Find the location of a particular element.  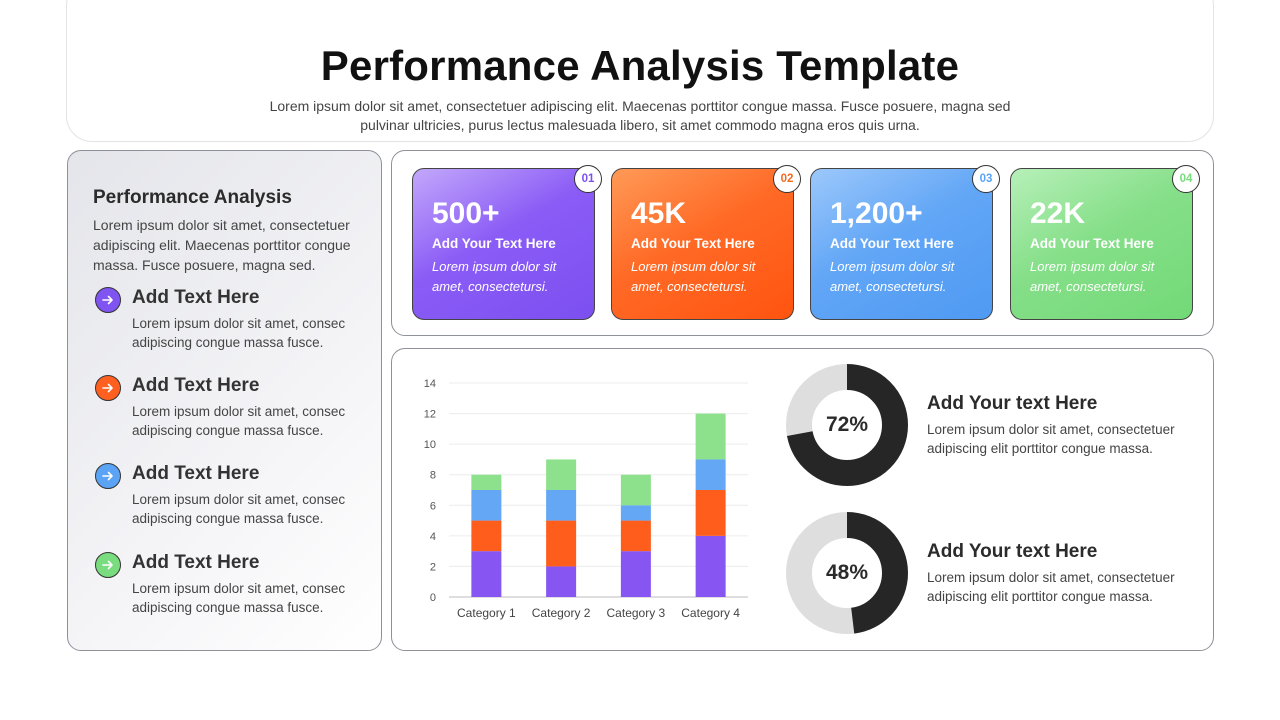

y-tick-label: 10 is located at coordinates (430, 445).